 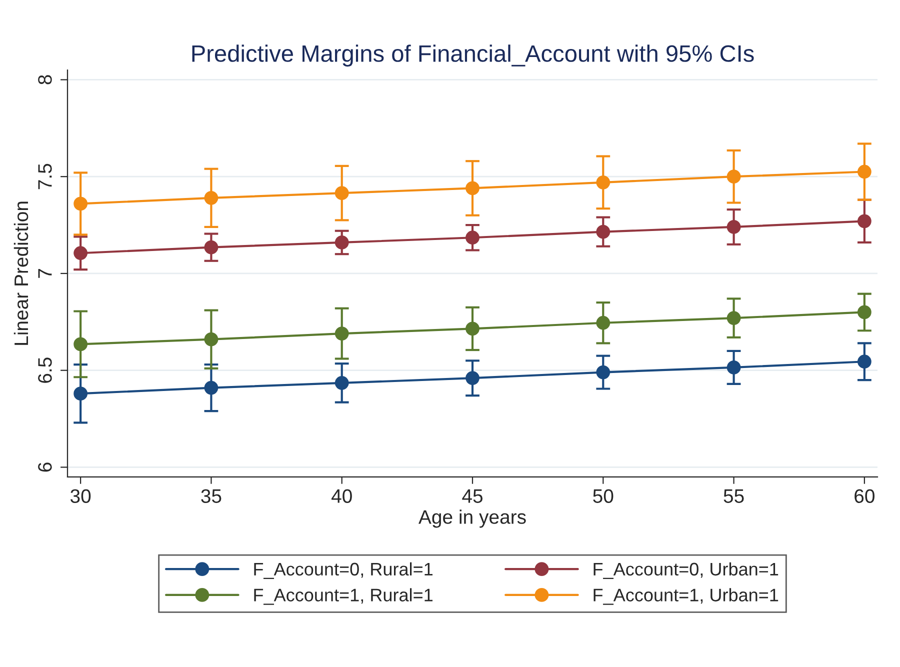 What do you see at coordinates (211, 496) in the screenshot?
I see `x-tick-label: 35` at bounding box center [211, 496].